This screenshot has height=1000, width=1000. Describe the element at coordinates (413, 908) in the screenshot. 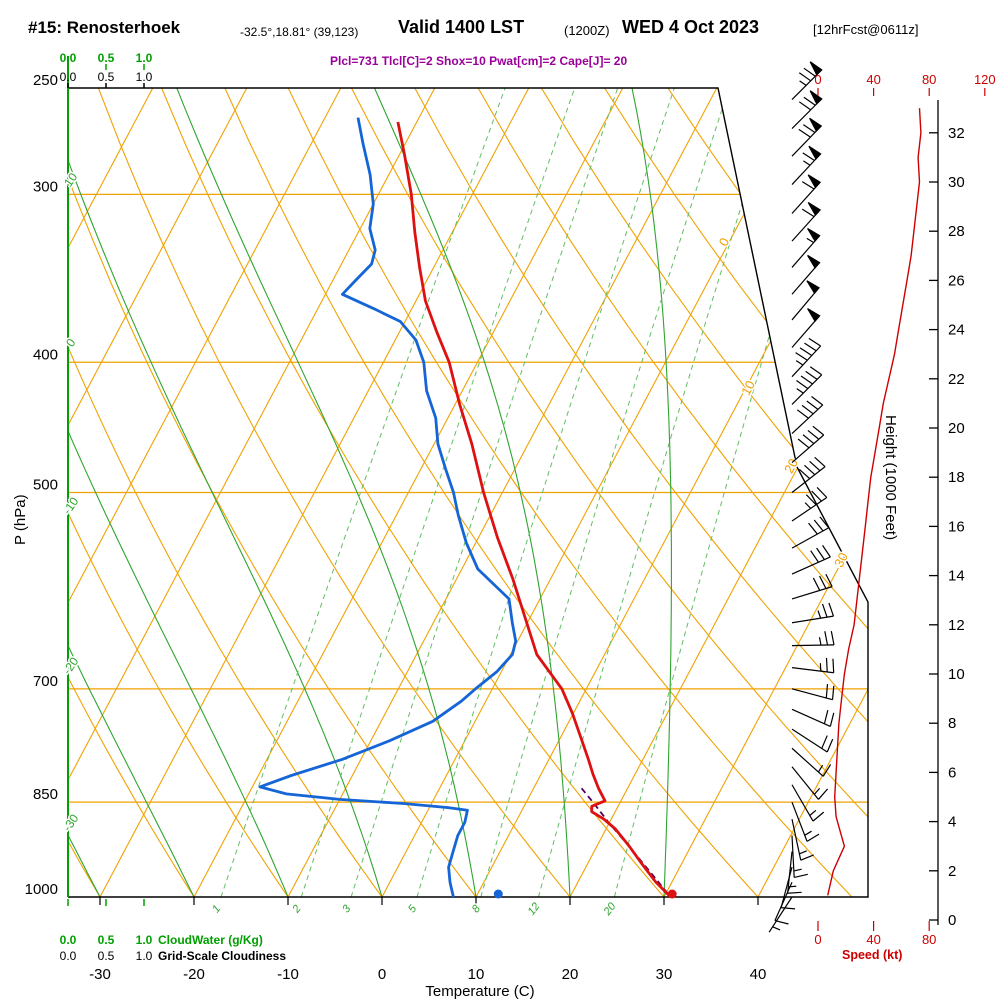

I see `svg-text: 5` at that location.